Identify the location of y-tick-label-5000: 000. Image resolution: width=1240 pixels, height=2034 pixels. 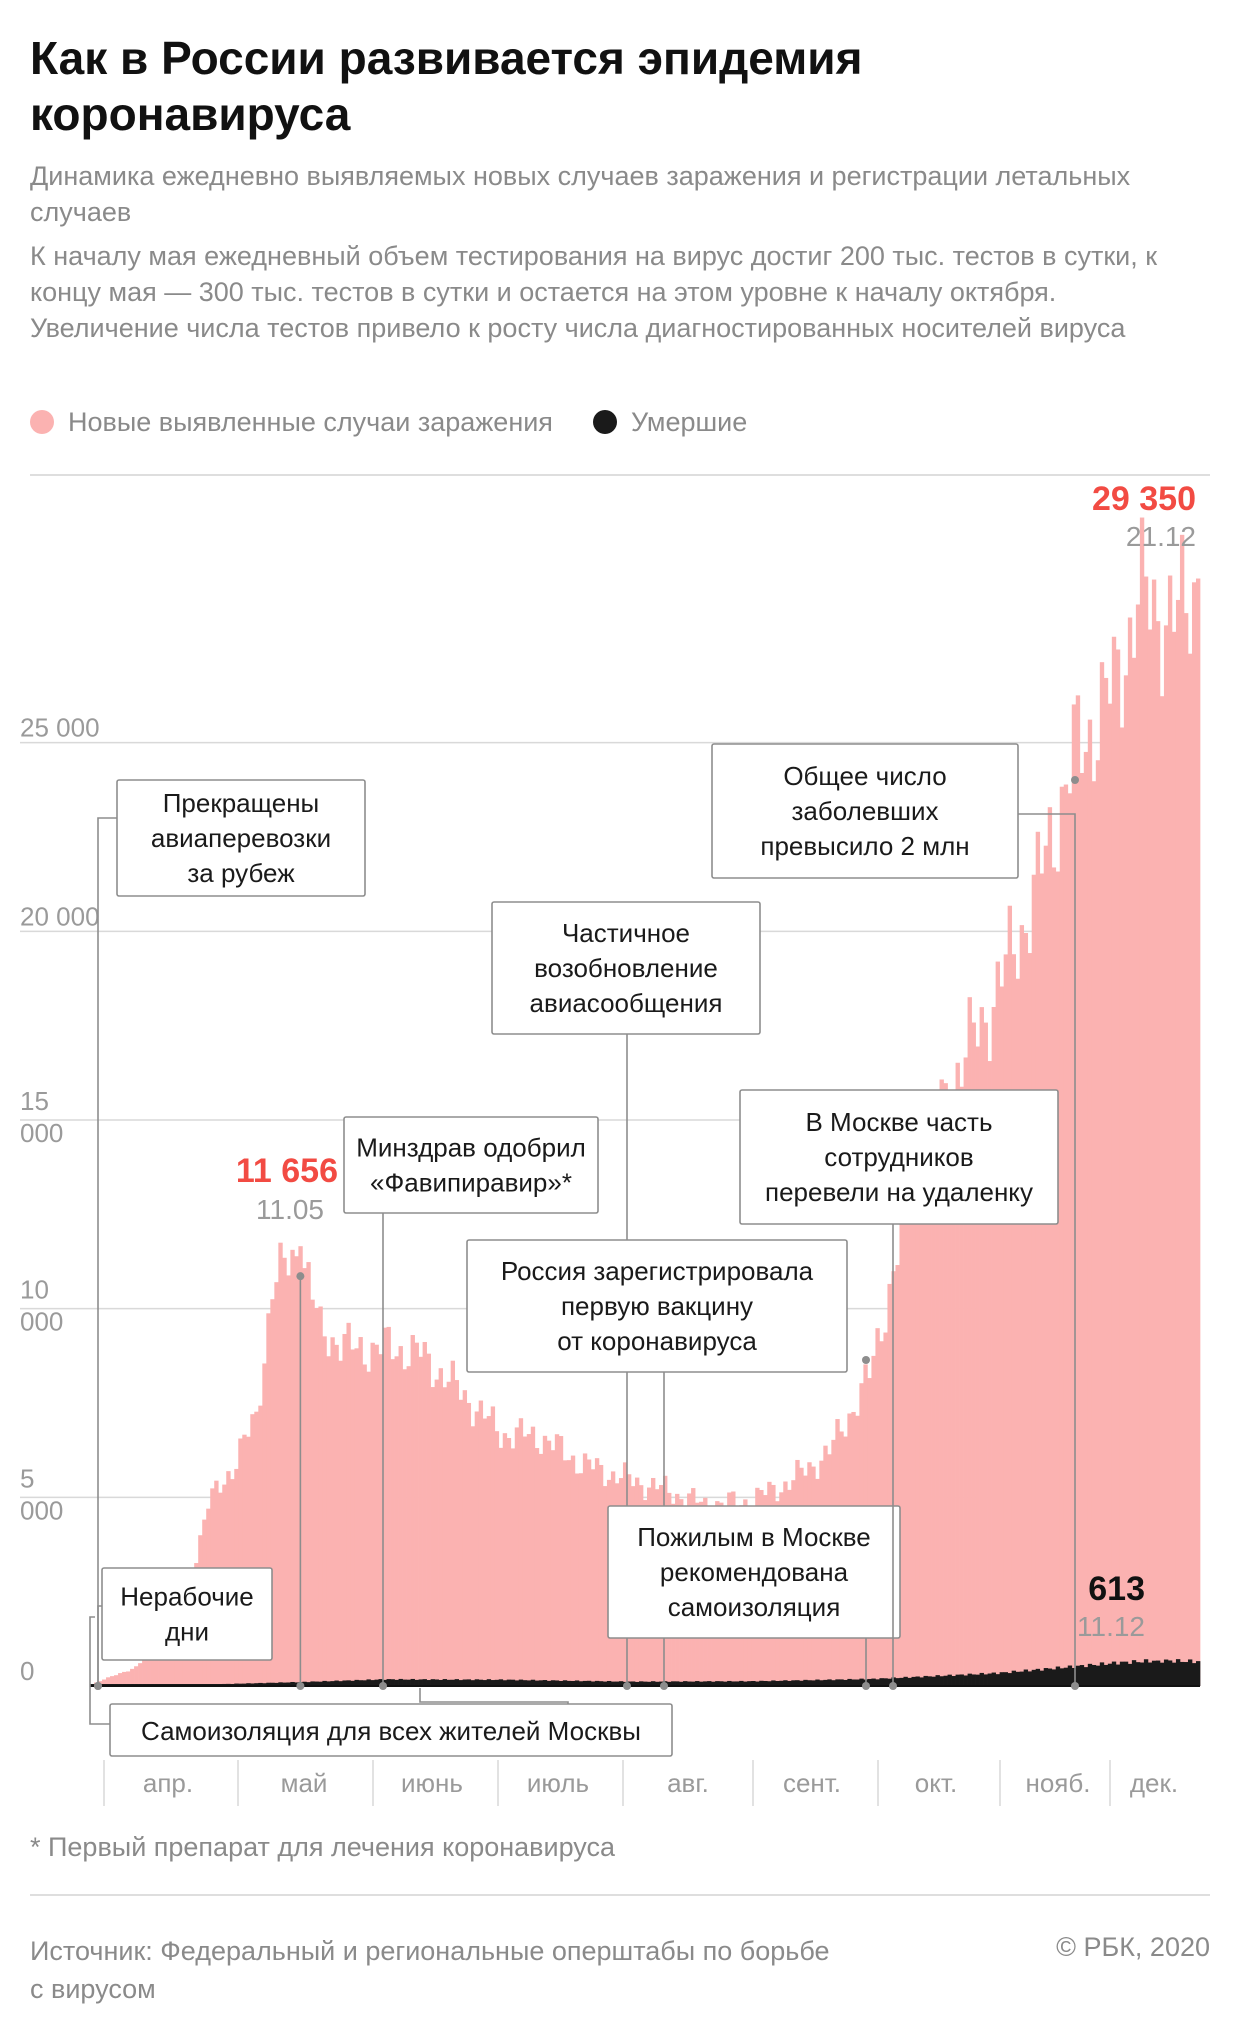
(41, 1510).